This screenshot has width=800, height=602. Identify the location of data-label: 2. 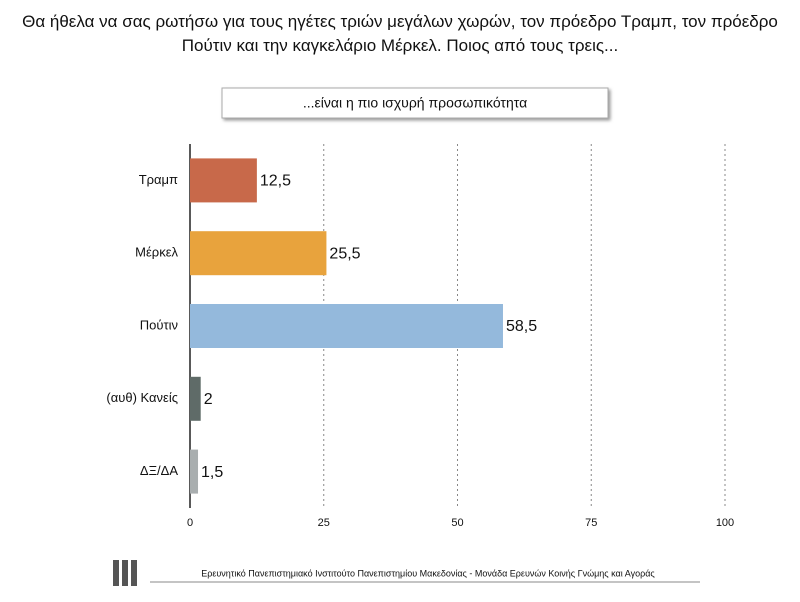
(208, 399).